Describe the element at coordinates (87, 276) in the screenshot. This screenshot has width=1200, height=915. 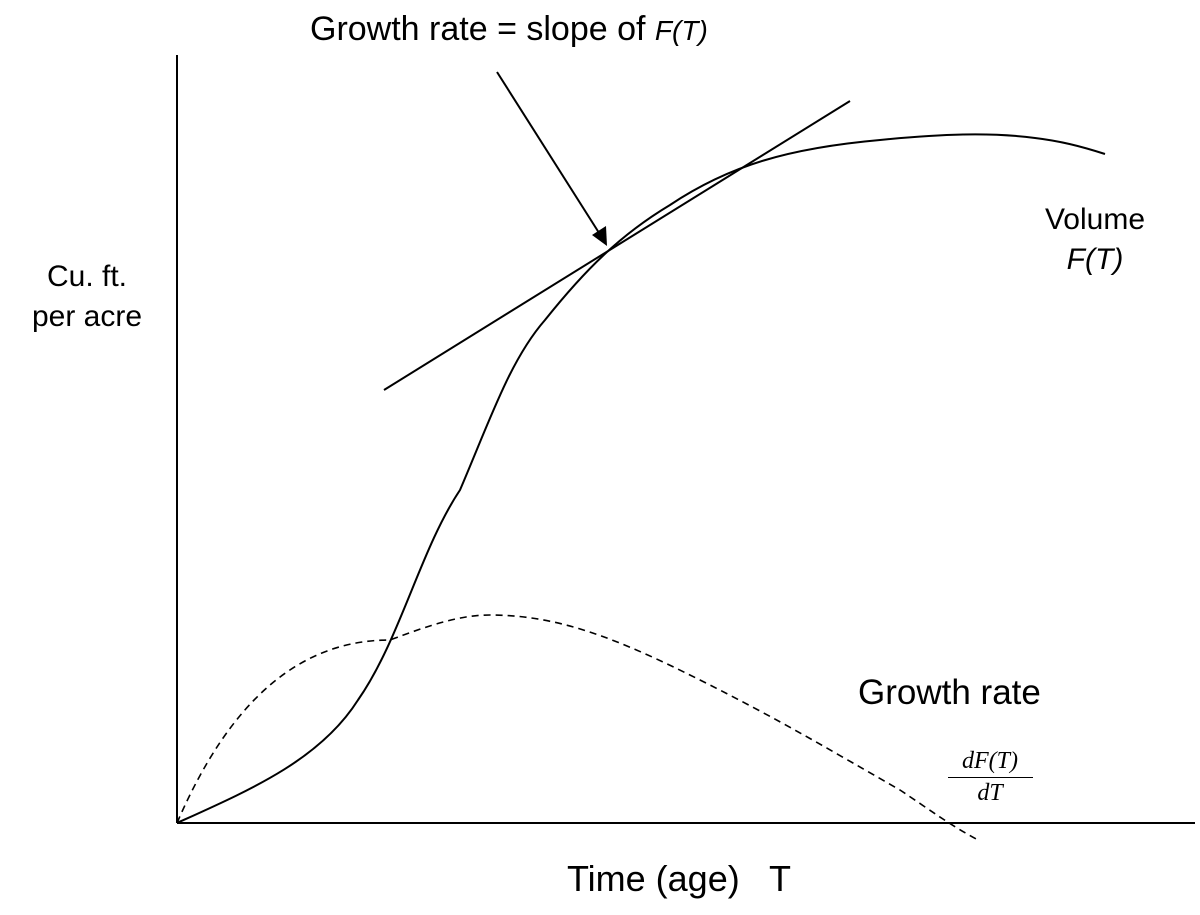
I see `y-axis-label-line1: Cu. ft.` at that location.